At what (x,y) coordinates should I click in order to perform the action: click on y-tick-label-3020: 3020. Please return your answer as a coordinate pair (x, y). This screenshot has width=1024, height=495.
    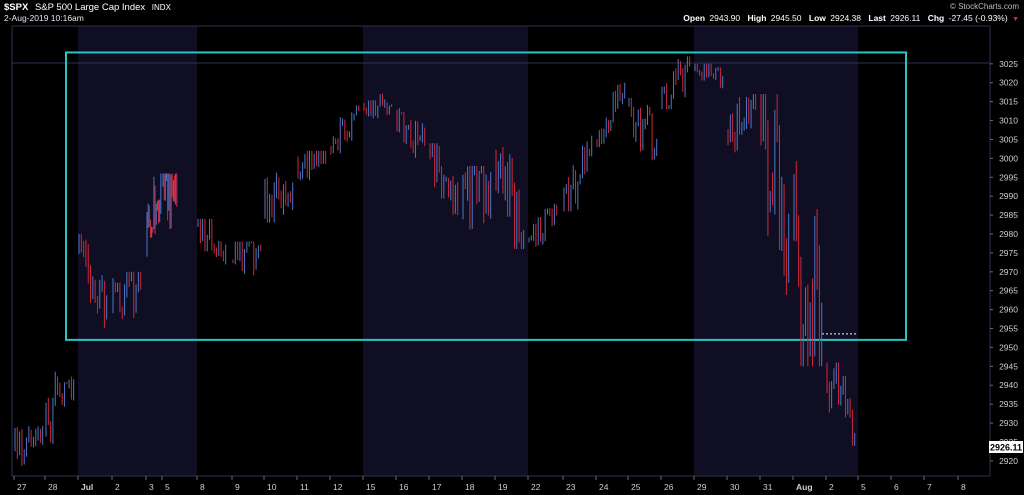
    Looking at the image, I should click on (1008, 83).